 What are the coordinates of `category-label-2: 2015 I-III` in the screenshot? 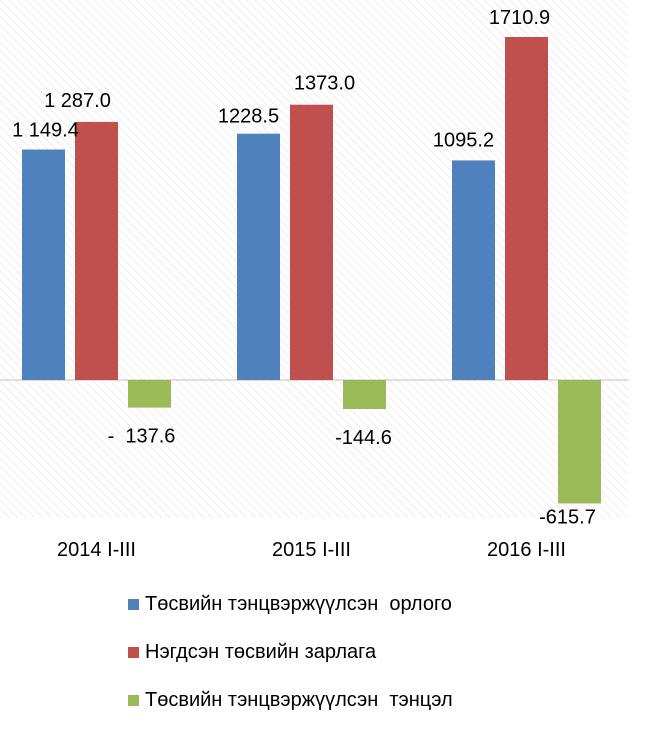 It's located at (311, 550).